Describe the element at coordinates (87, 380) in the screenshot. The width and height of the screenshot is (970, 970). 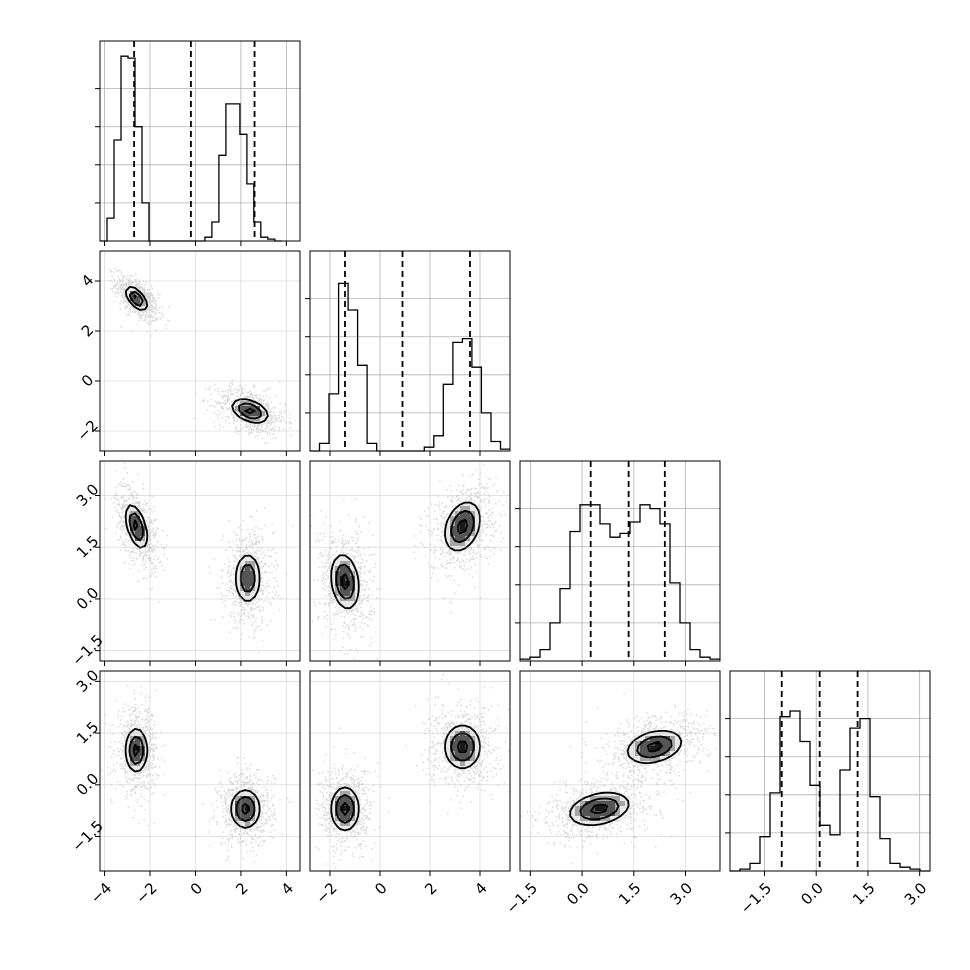
I see `y-tick-label: 0` at that location.